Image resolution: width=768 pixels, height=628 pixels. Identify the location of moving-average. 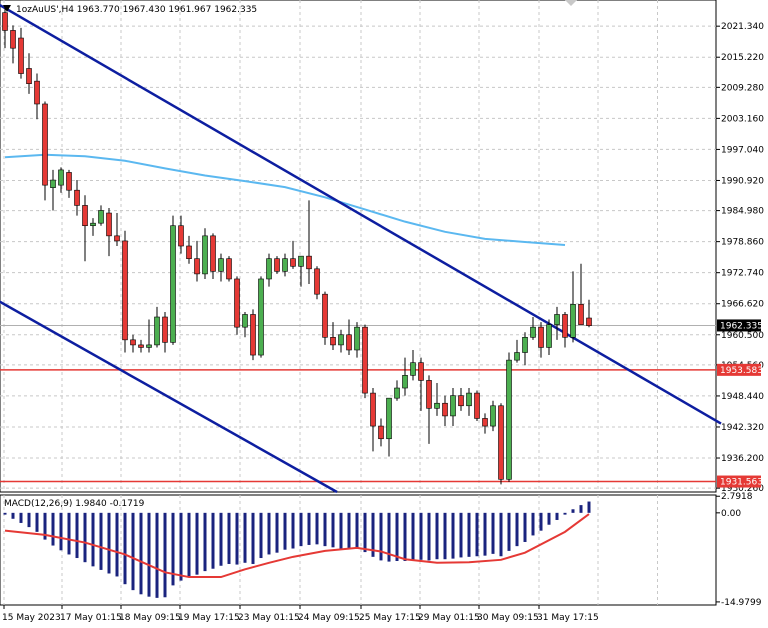
(285, 199).